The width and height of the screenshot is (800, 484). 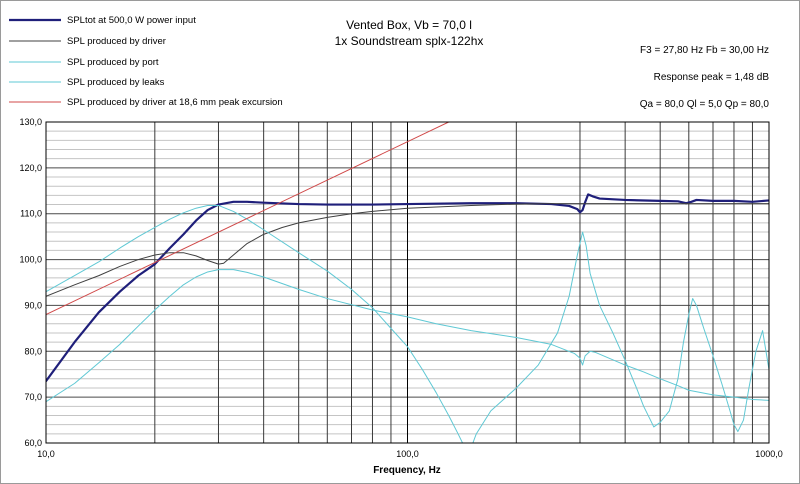 I want to click on x-axis-ticks: 10,0 100,0 1000,0, so click(x=410, y=454).